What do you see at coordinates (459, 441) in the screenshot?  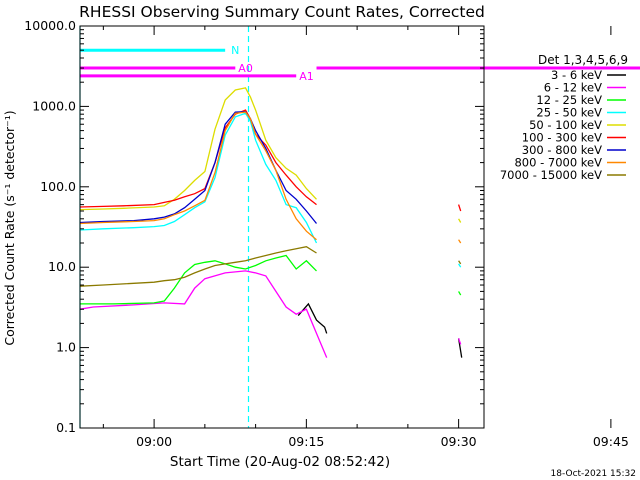 I see `x-tick-label: 09:30` at bounding box center [459, 441].